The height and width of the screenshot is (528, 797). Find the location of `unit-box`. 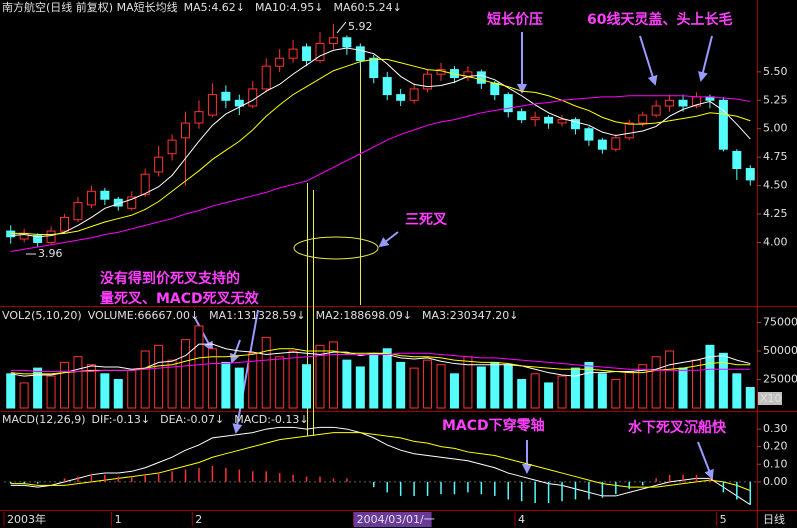

unit-box is located at coordinates (770, 398).